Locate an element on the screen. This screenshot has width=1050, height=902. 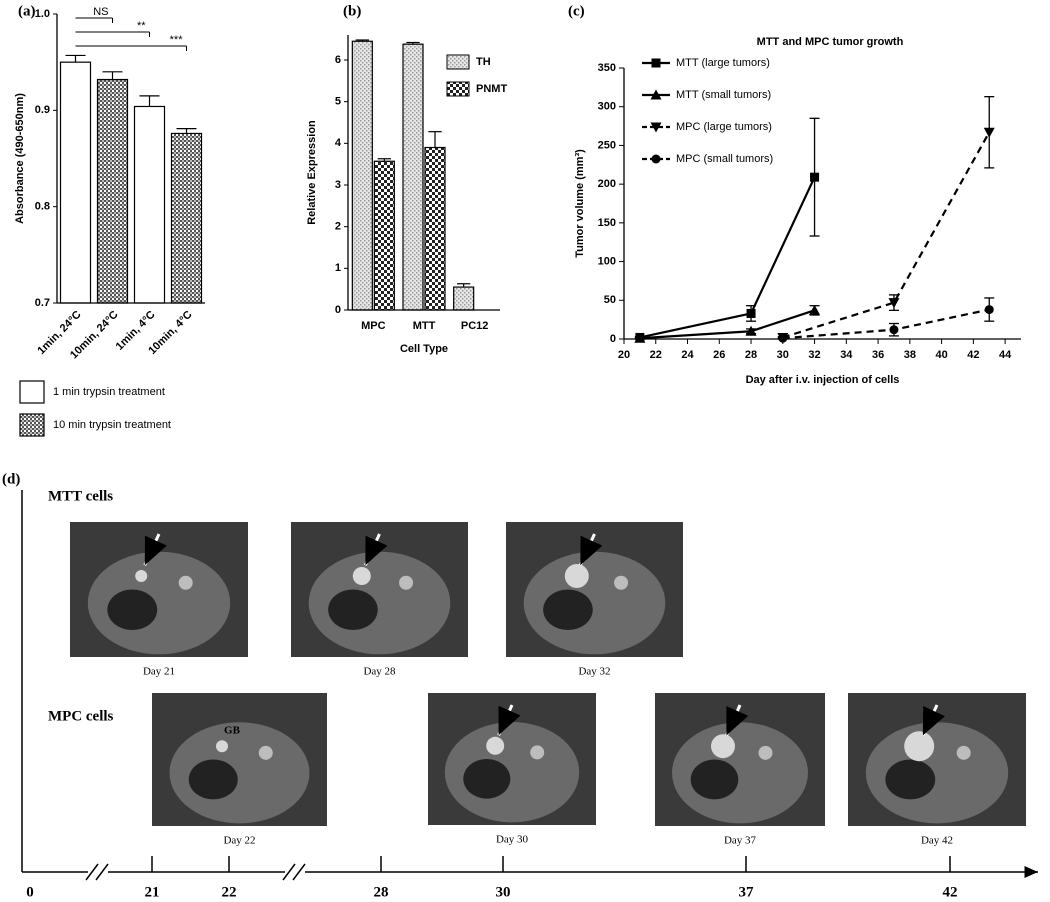
y-tick-label: 50 is located at coordinates (610, 300).